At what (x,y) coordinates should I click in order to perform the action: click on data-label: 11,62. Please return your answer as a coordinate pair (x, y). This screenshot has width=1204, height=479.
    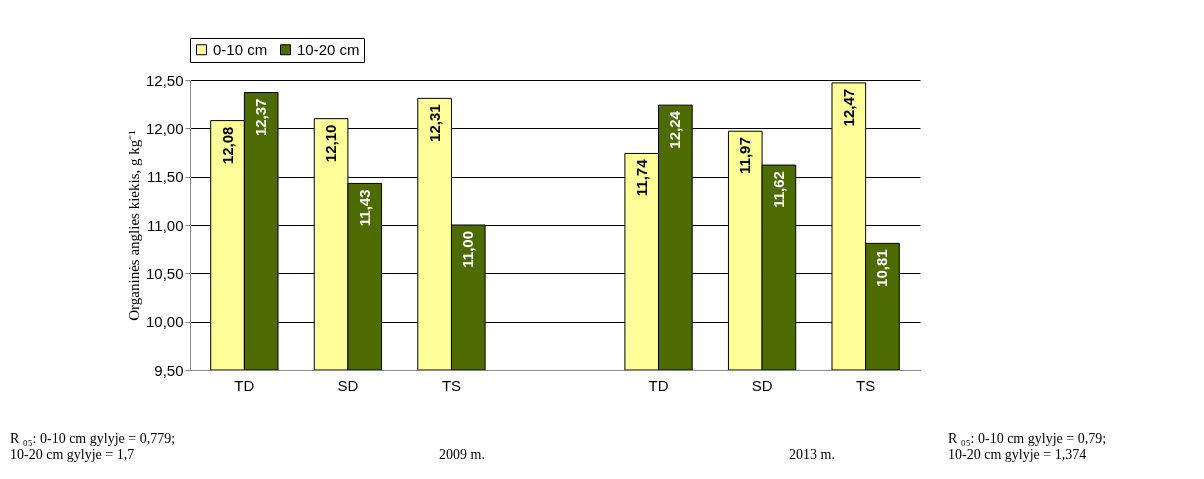
    Looking at the image, I should click on (778, 189).